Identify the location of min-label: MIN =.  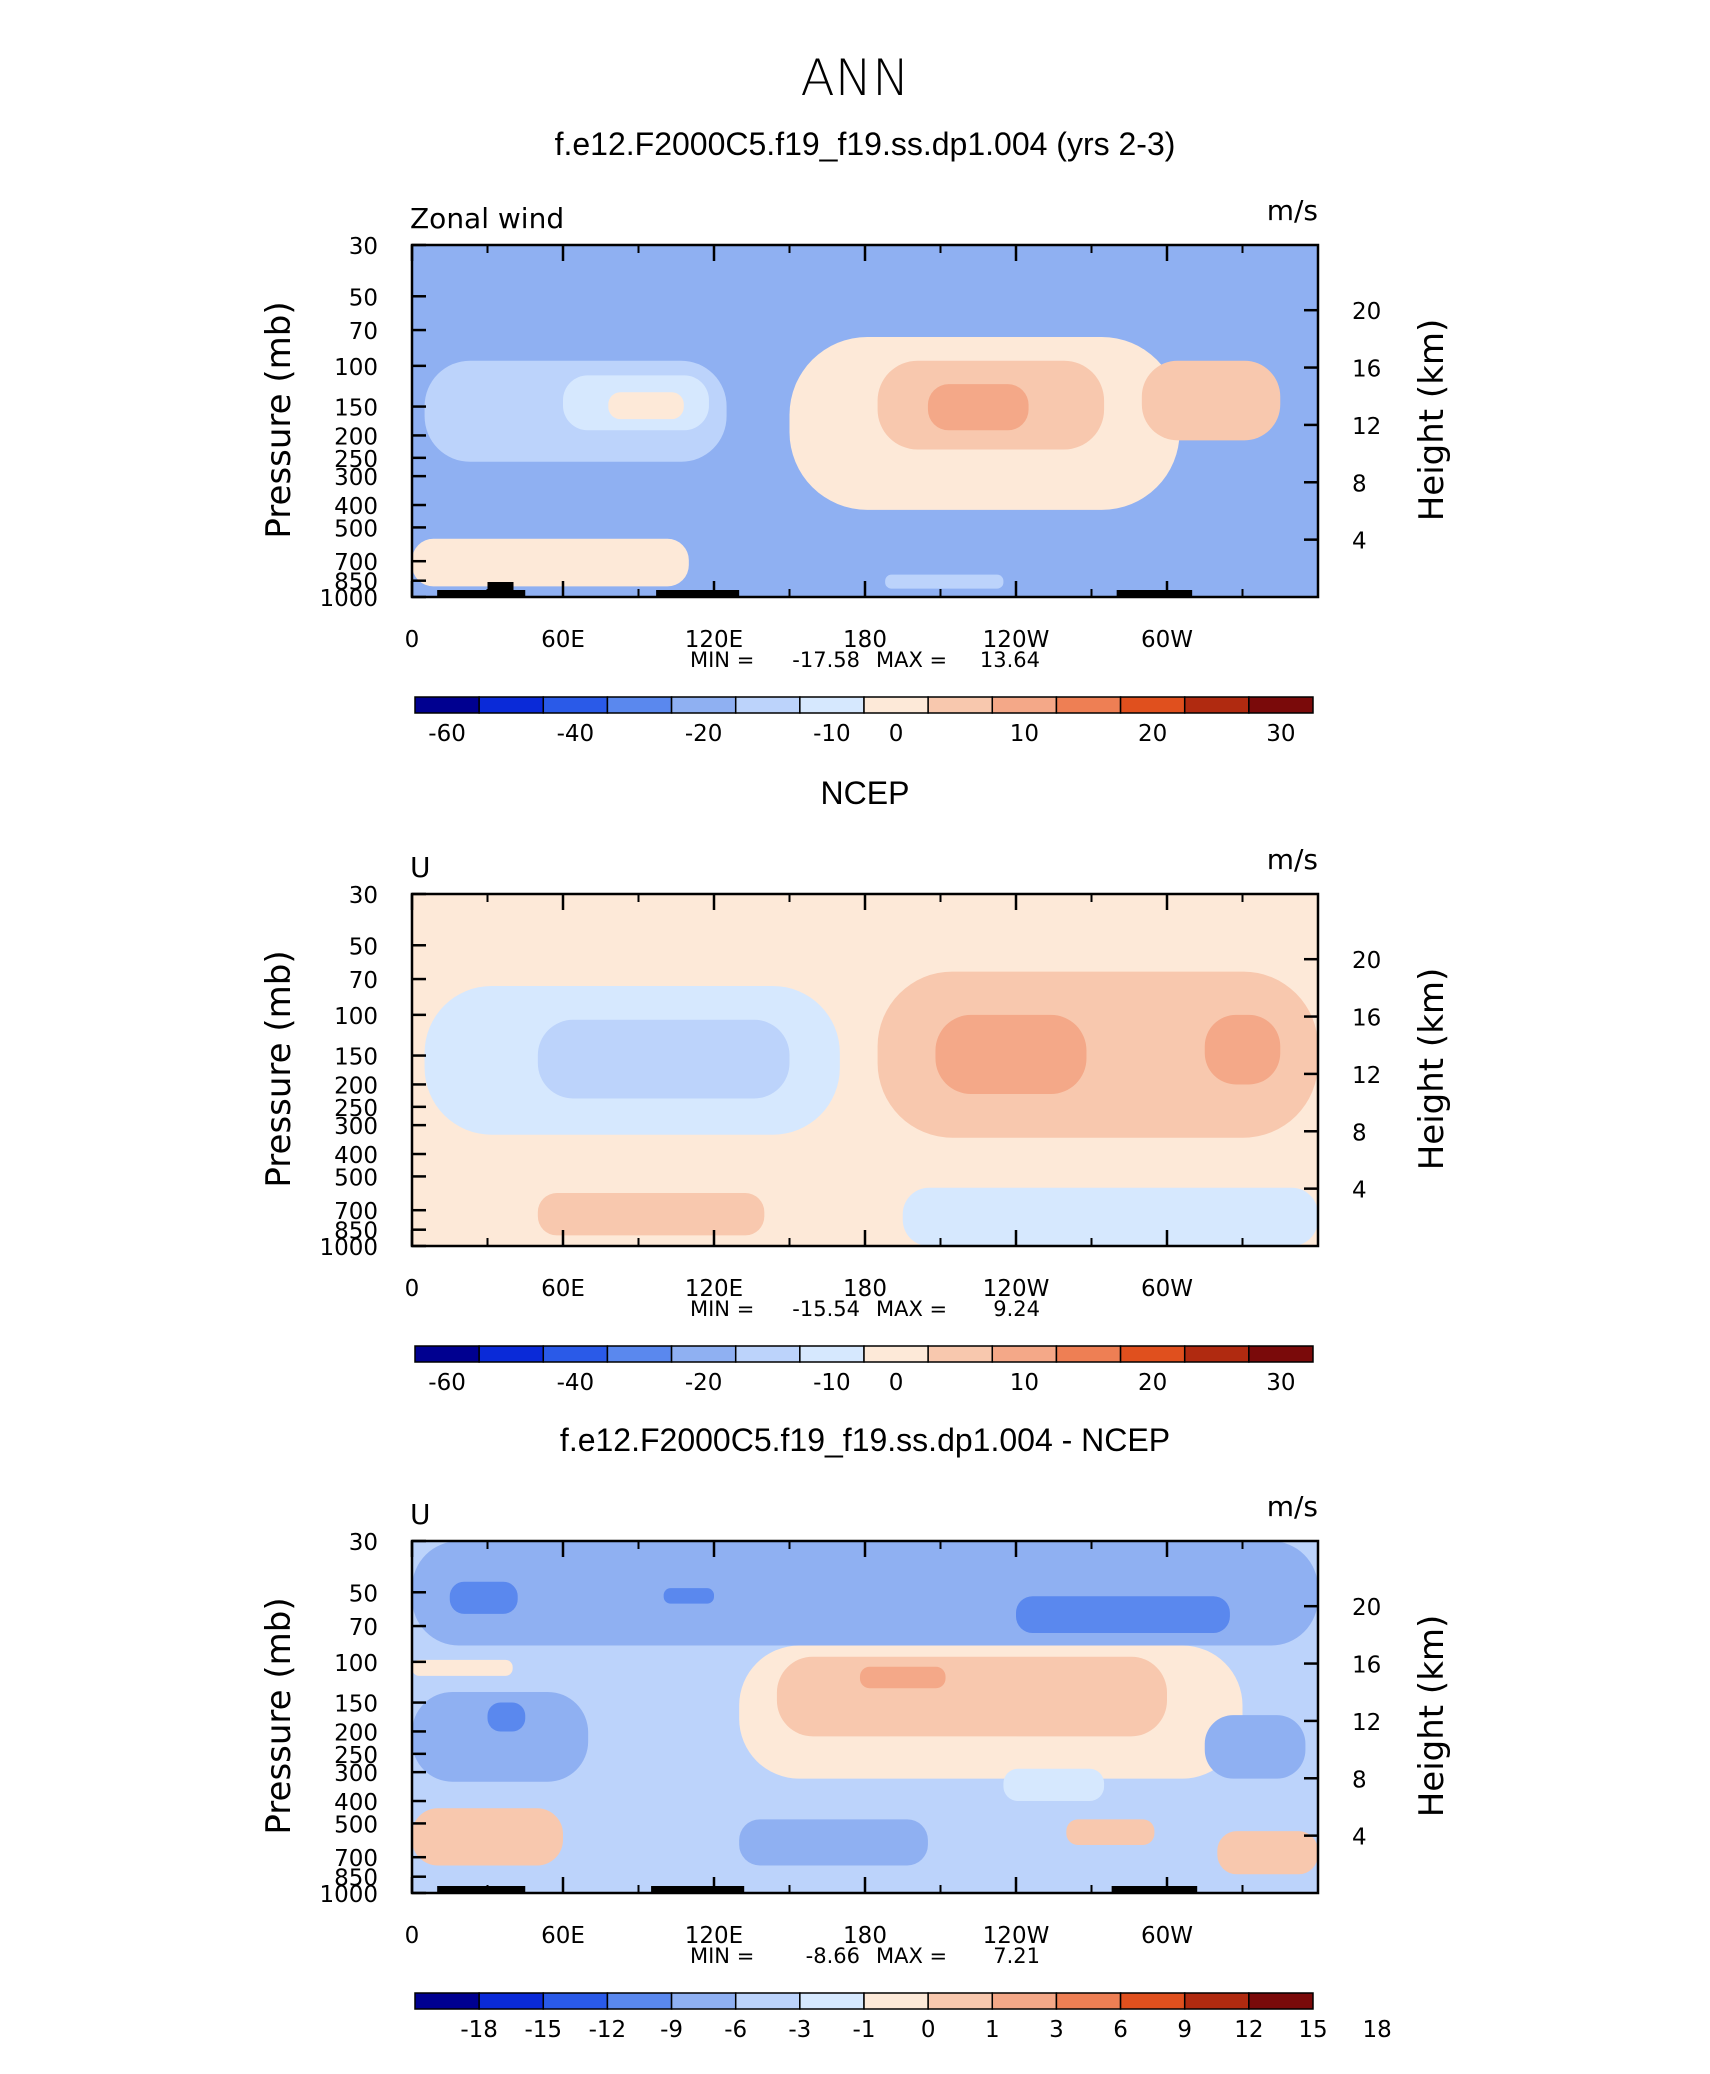
(722, 660).